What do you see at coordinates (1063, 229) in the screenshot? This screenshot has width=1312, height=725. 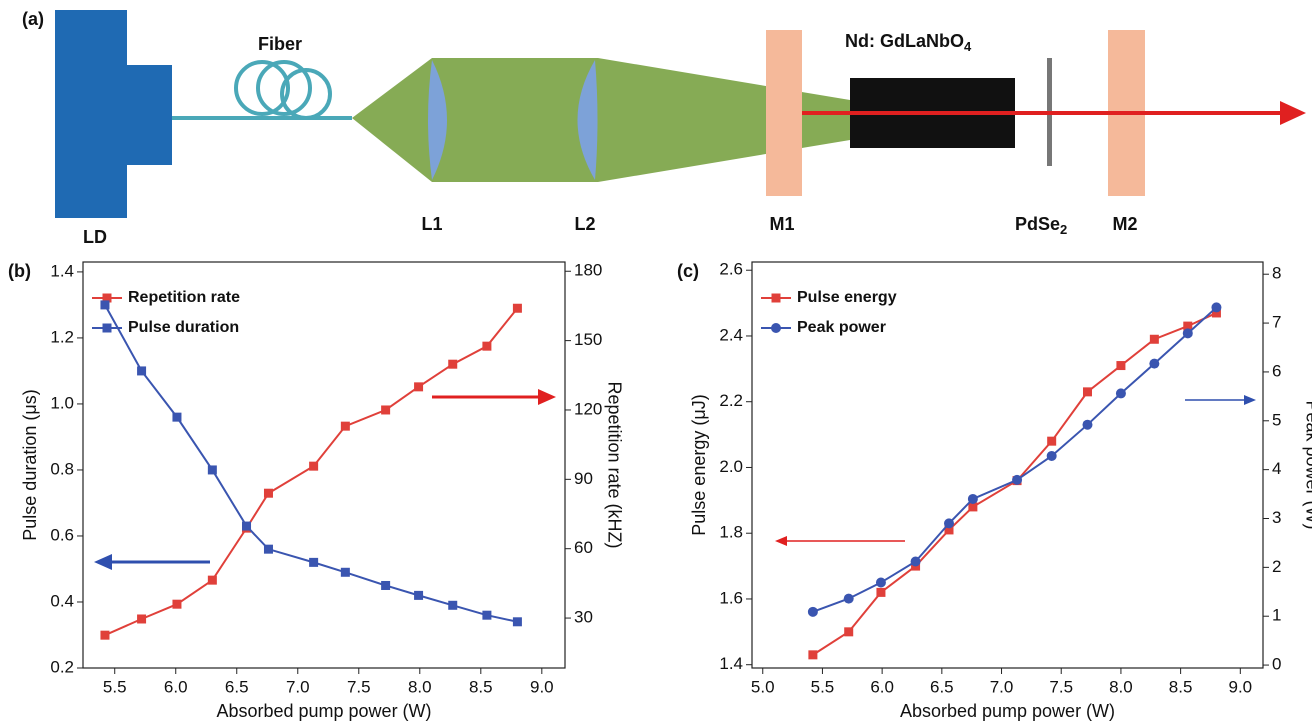 I see `absorber-subscript: 2` at bounding box center [1063, 229].